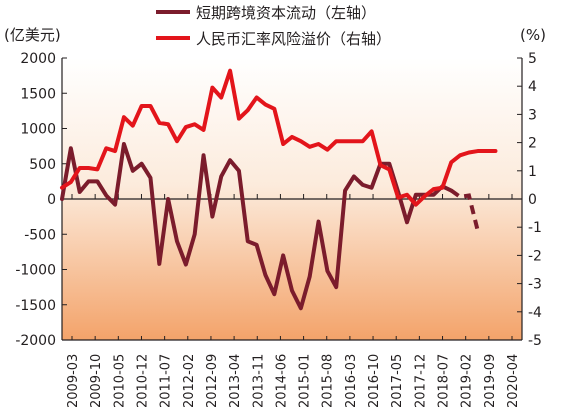  What do you see at coordinates (38, 94) in the screenshot?
I see `left-tick-label: 1500` at bounding box center [38, 94].